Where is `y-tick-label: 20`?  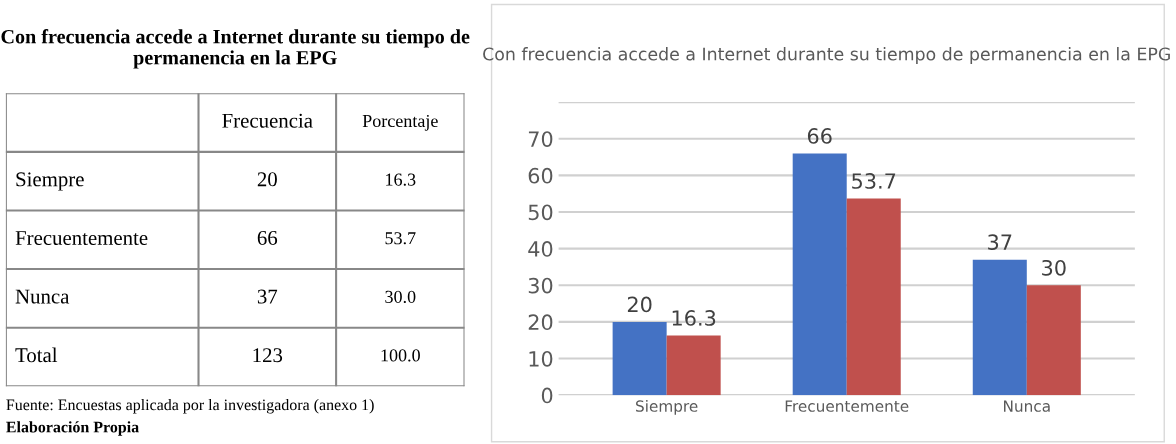 y-tick-label: 20 is located at coordinates (540, 322).